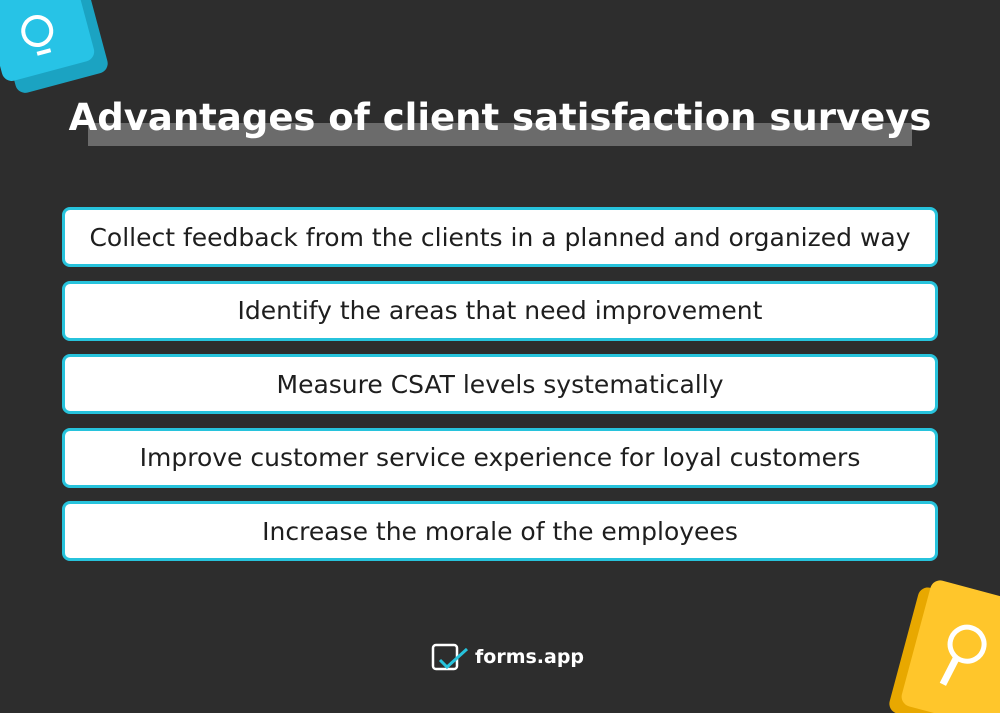 The height and width of the screenshot is (713, 1000). I want to click on item: Identify the areas that need improvement, so click(500, 310).